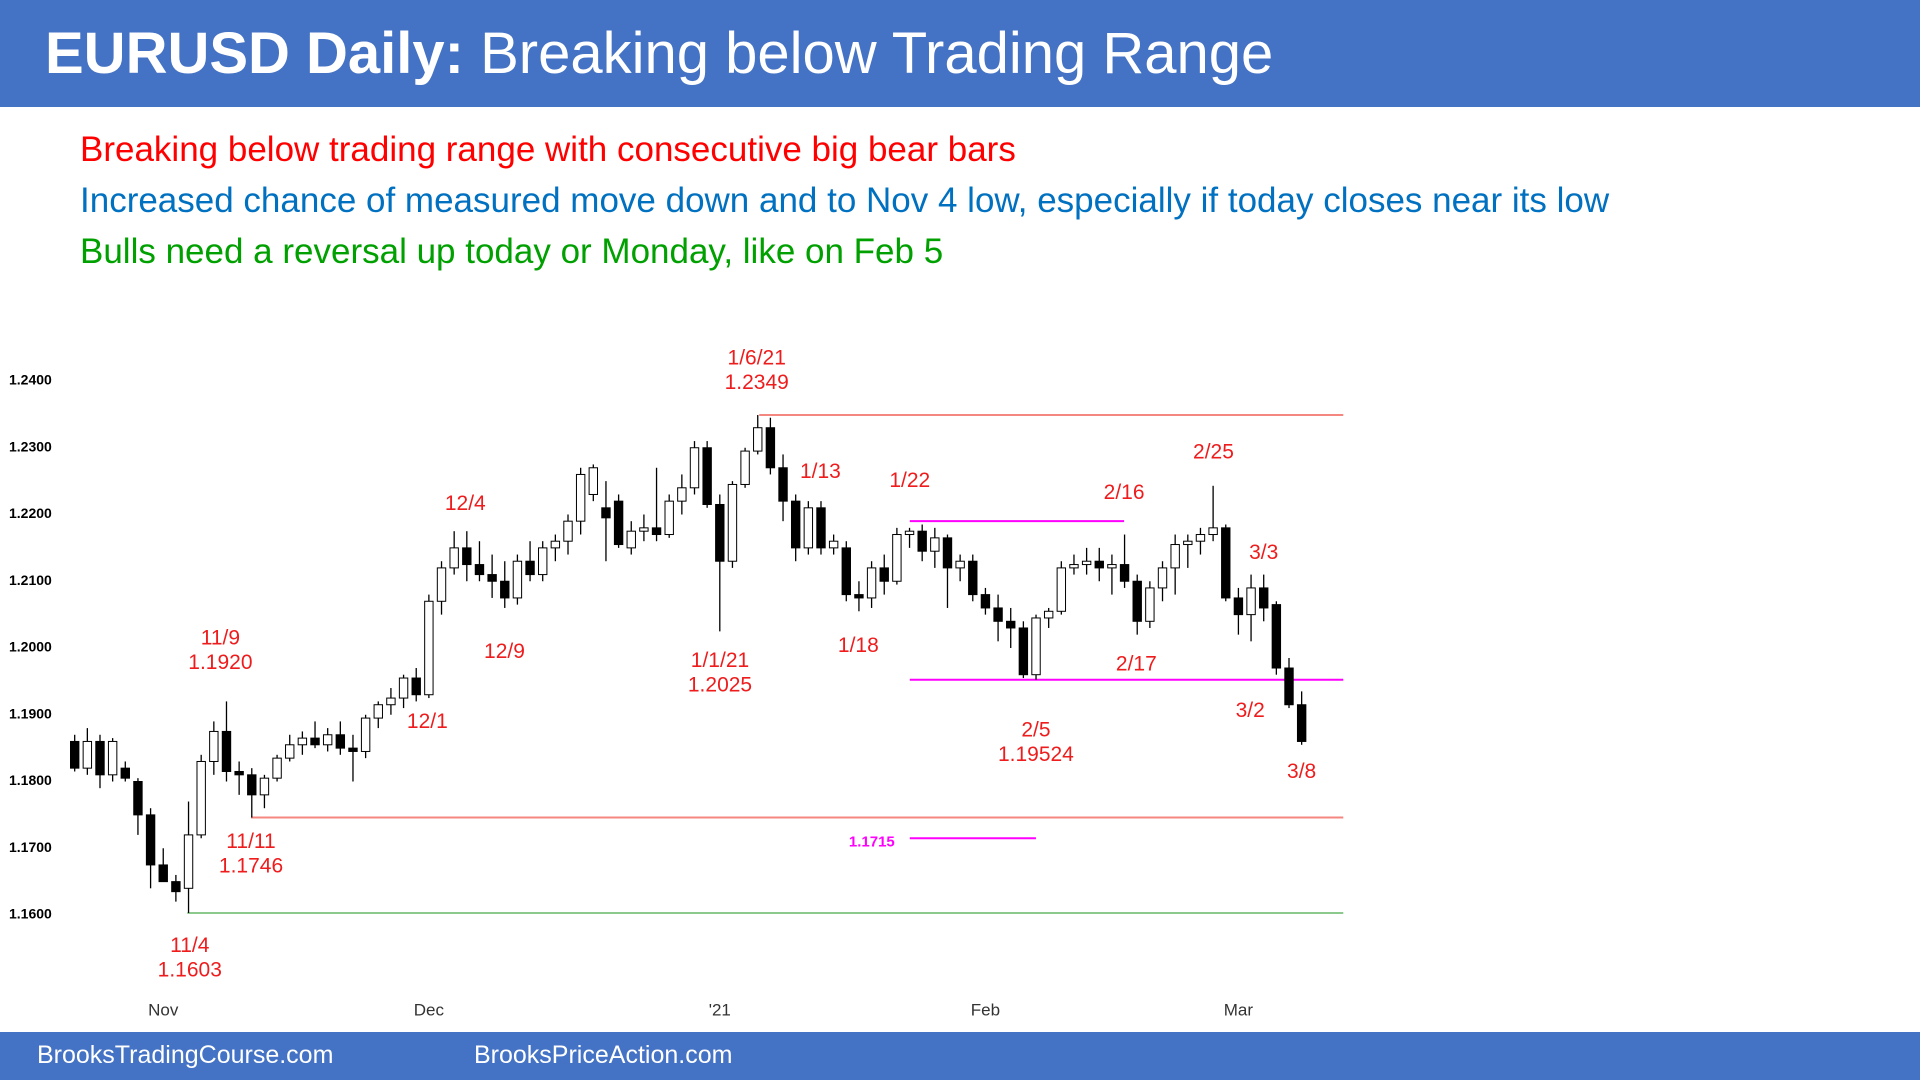  Describe the element at coordinates (190, 945) in the screenshot. I see `annotation-label: 11/4` at that location.